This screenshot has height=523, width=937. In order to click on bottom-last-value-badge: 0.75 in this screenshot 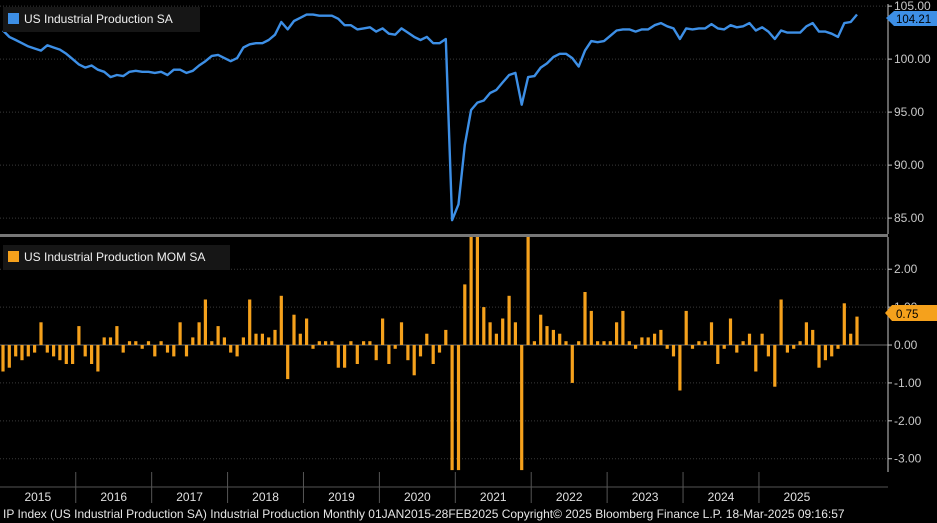, I will do `click(911, 313)`.